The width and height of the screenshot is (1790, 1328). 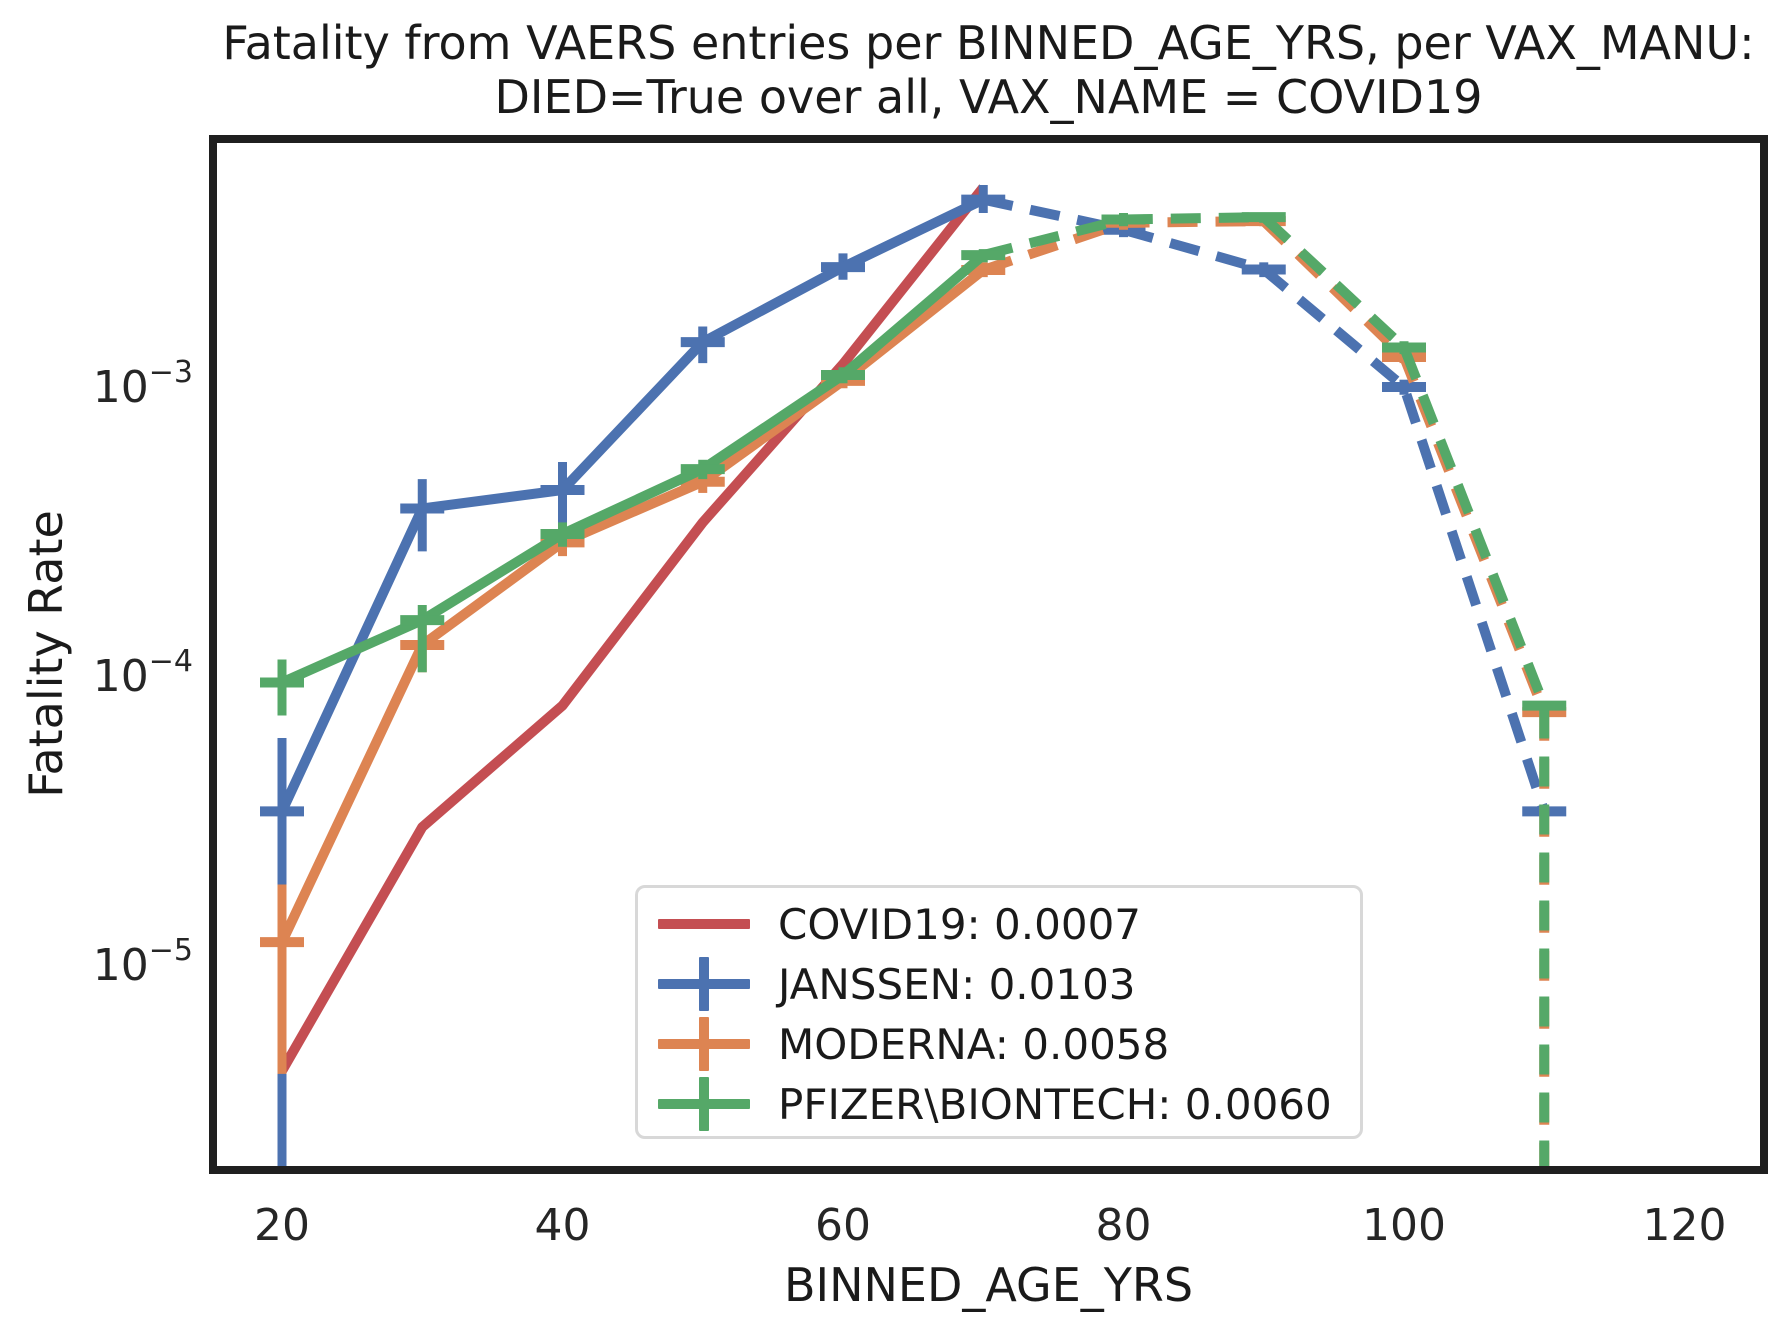 What do you see at coordinates (633, 469) in the screenshot?
I see `series-pfizer-biontech-line-solid` at bounding box center [633, 469].